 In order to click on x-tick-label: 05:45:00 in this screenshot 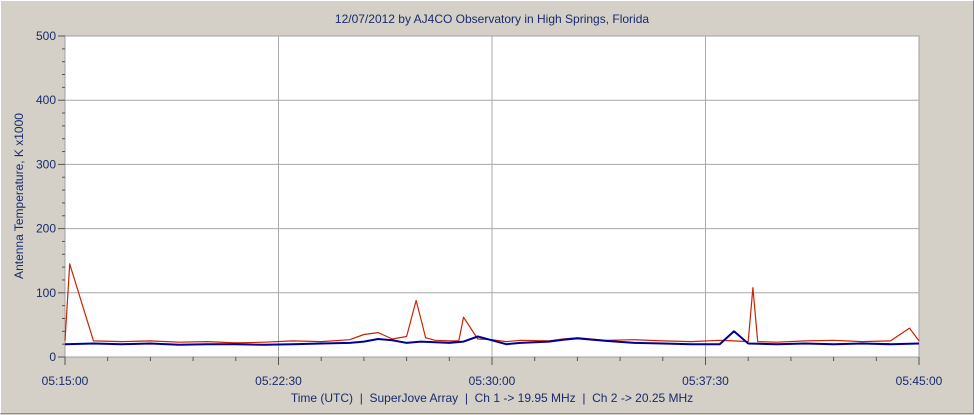, I will do `click(919, 381)`.